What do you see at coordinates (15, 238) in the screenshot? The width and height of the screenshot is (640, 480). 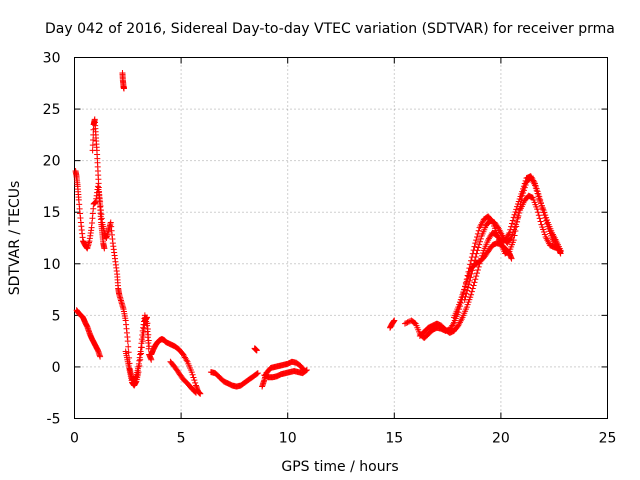 I see `y-axis-label: SDTVAR / TECUs` at bounding box center [15, 238].